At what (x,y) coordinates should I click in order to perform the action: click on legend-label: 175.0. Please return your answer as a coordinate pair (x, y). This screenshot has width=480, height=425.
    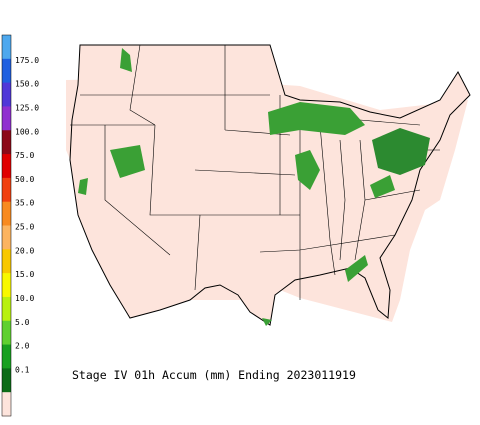
    Looking at the image, I should click on (27, 60).